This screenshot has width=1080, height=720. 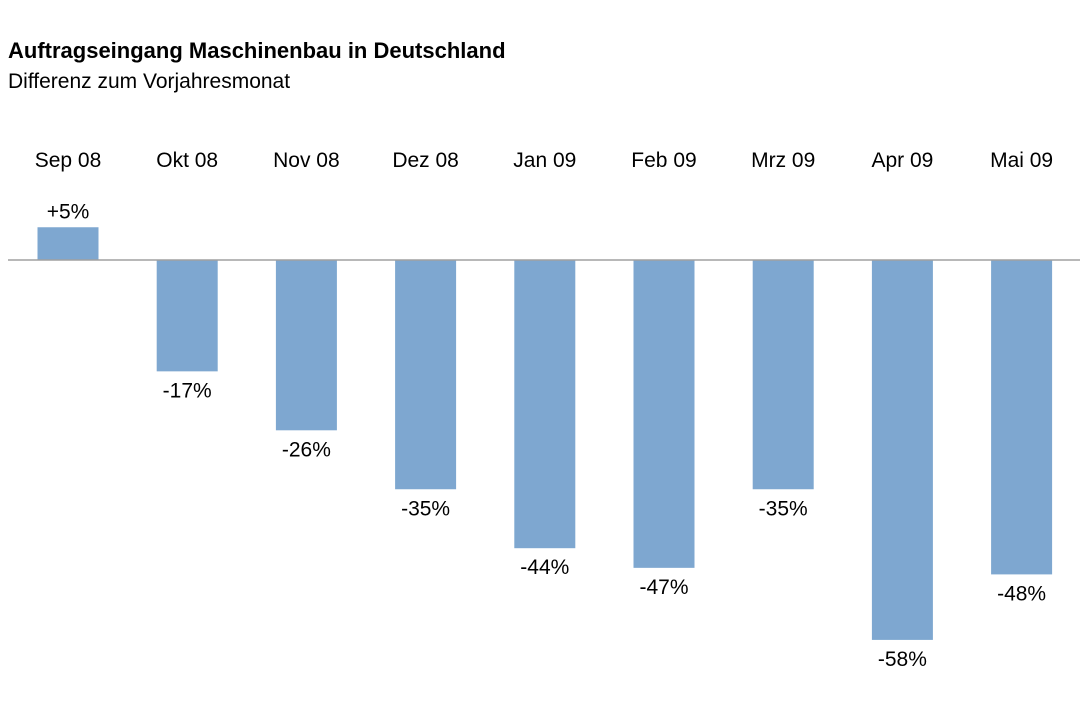 I want to click on category-label: Sep 08, so click(x=68, y=160).